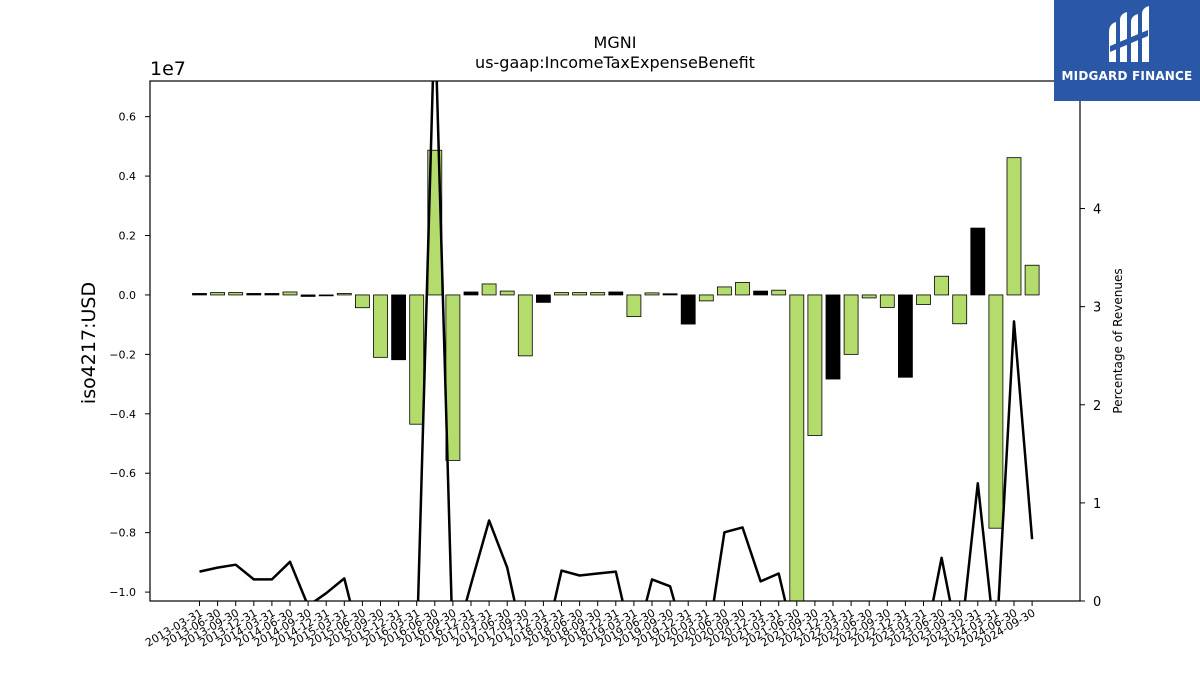 The height and width of the screenshot is (675, 1200). What do you see at coordinates (1097, 504) in the screenshot?
I see `y2-tick-label: 1` at bounding box center [1097, 504].